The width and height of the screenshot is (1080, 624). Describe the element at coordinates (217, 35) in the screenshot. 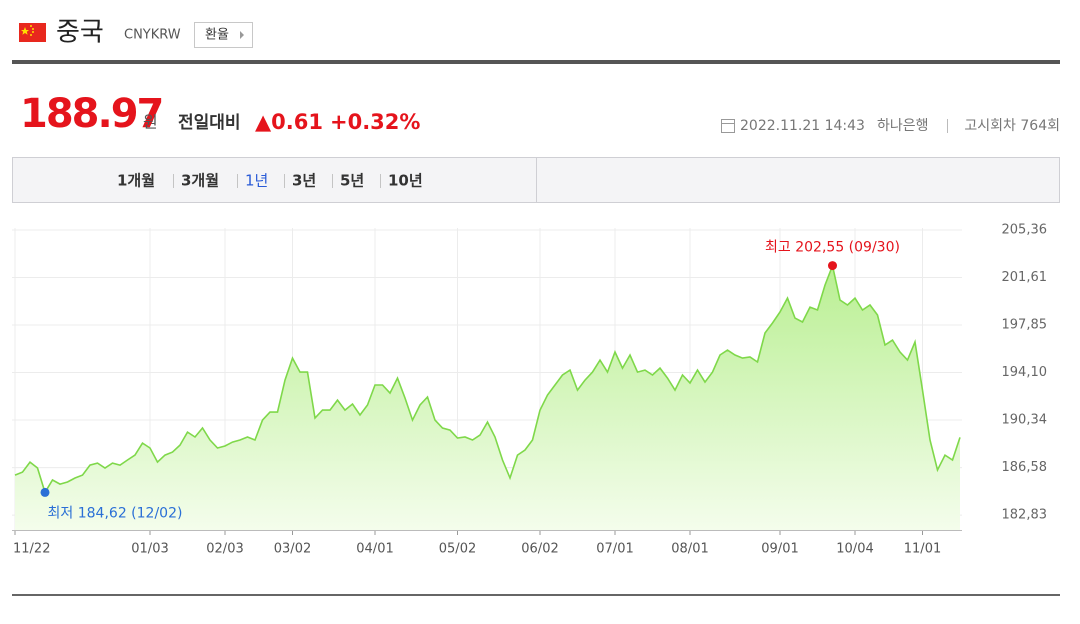

I see `rate-button-label: 환율` at that location.